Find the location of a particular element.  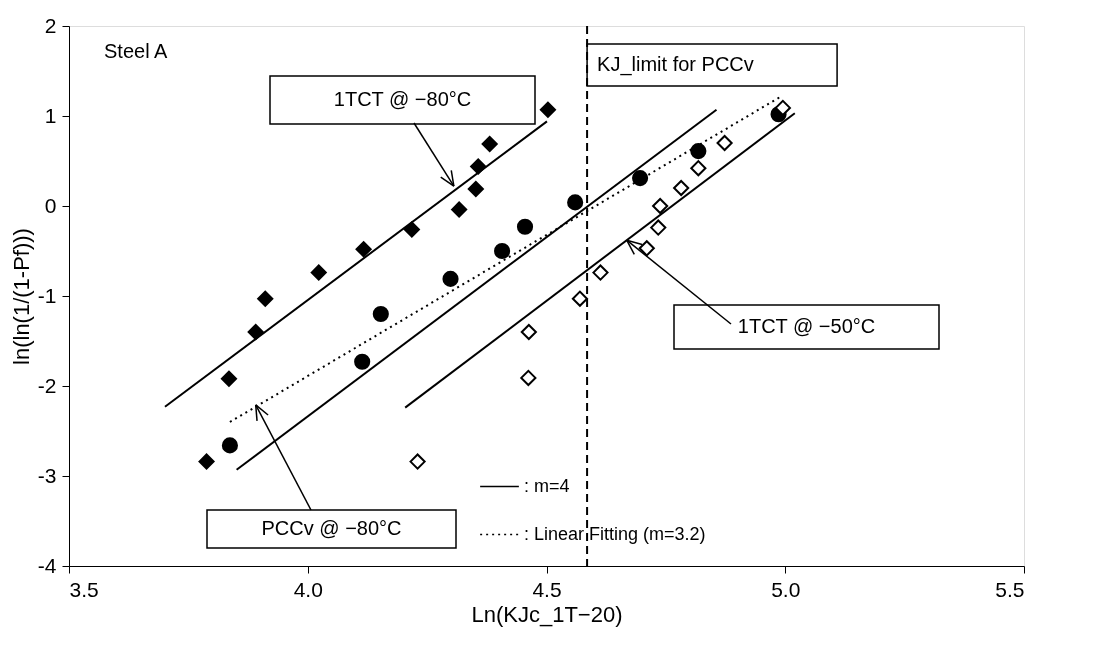

x-tick-label: 4.0 is located at coordinates (308, 589).